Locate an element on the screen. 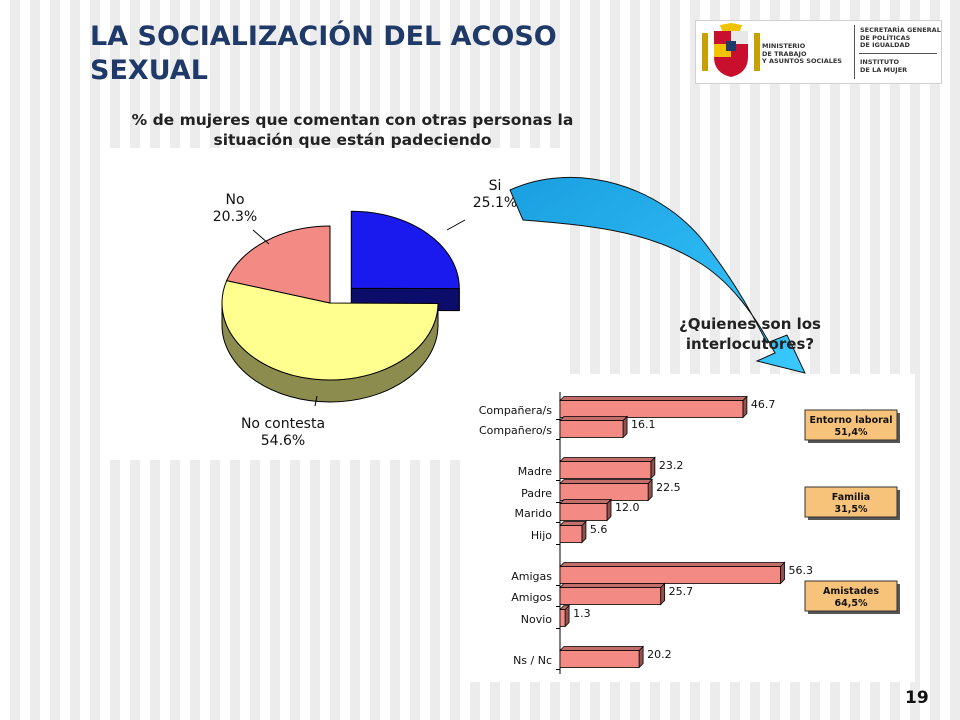 Image resolution: width=960 pixels, height=720 pixels. pie-slice-no-contesta is located at coordinates (330, 330).